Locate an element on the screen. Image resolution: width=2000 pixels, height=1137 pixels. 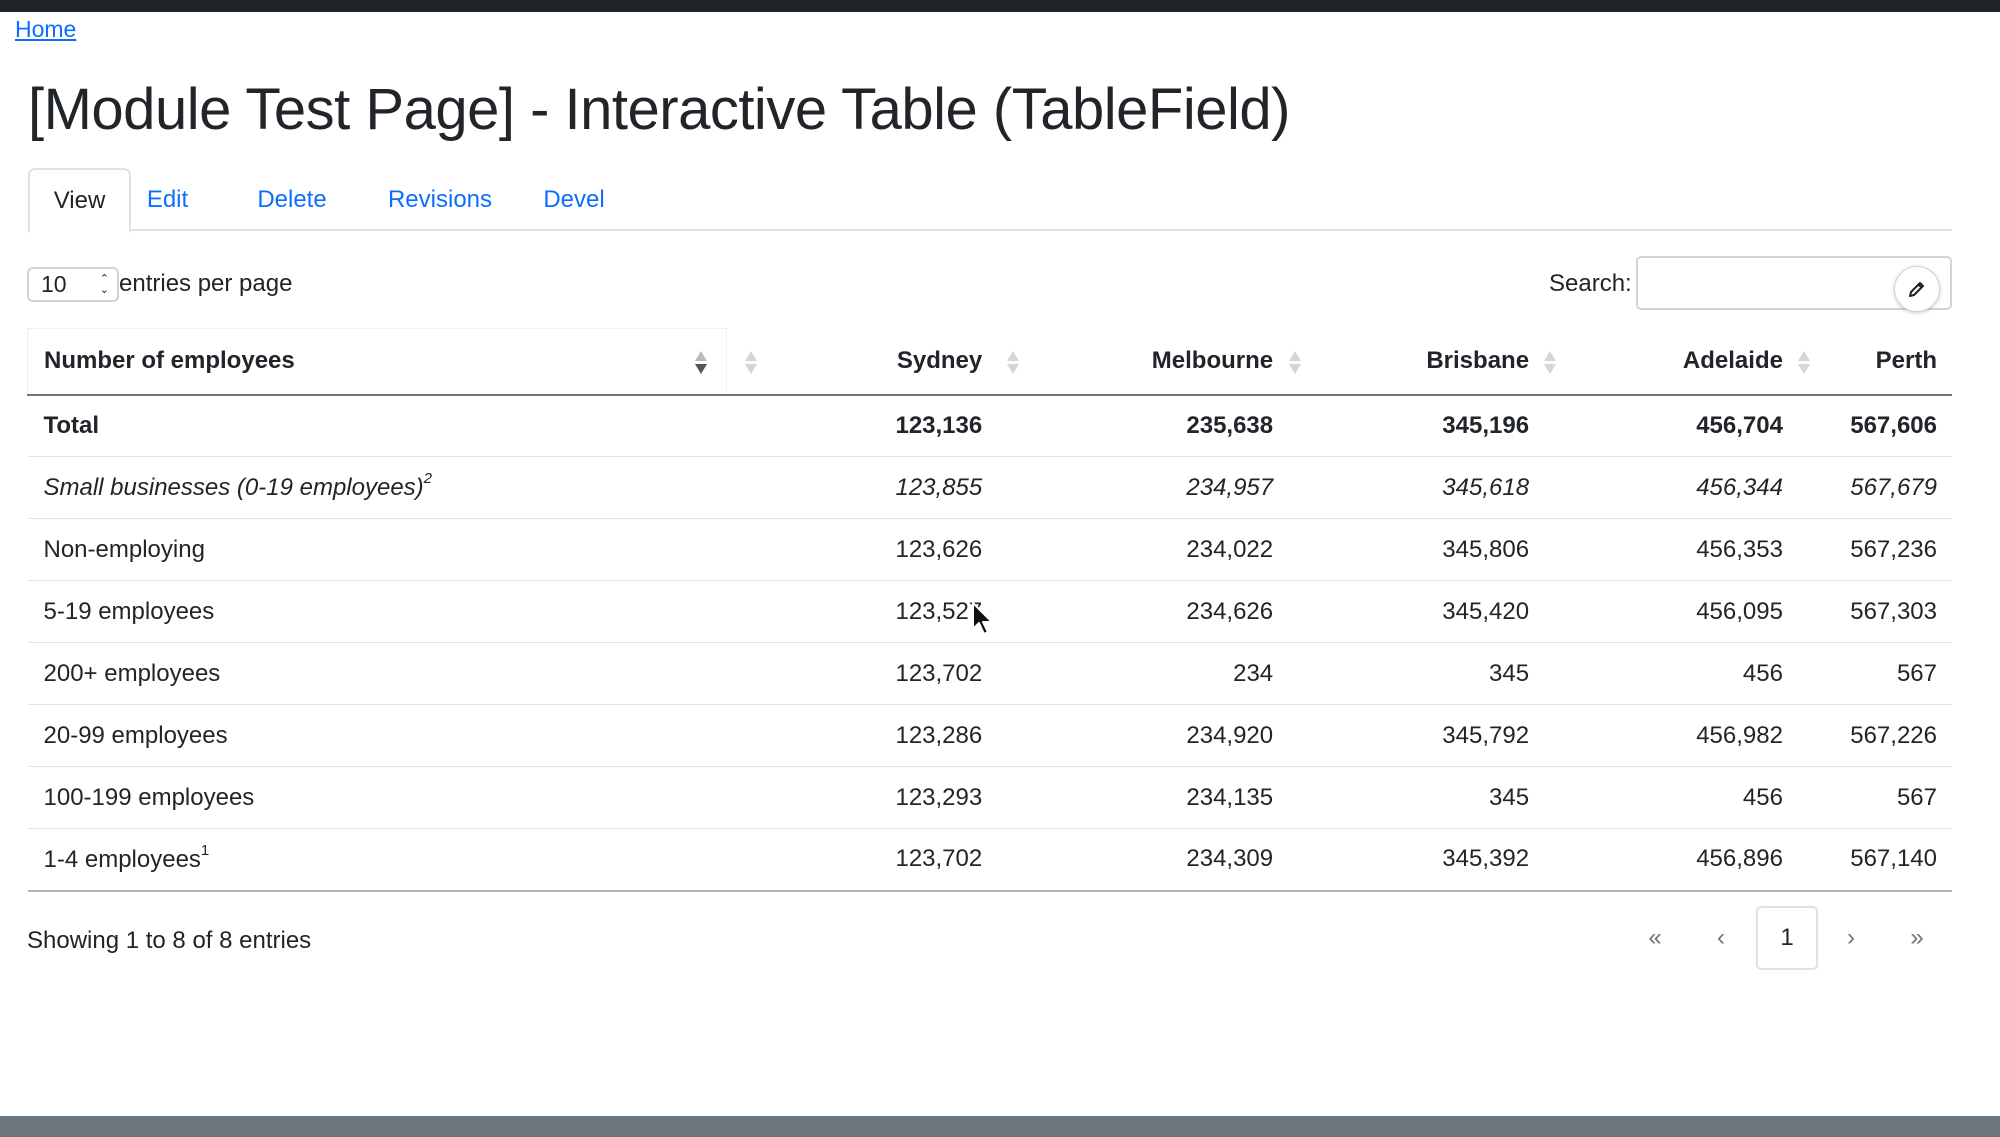
column-header-blank is located at coordinates (748, 362).